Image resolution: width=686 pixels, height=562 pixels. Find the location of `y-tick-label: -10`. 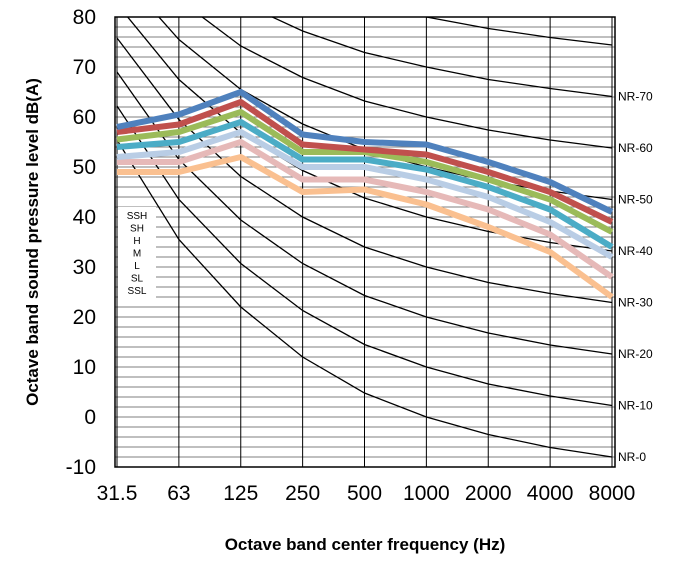

y-tick-label: -10 is located at coordinates (81, 467).